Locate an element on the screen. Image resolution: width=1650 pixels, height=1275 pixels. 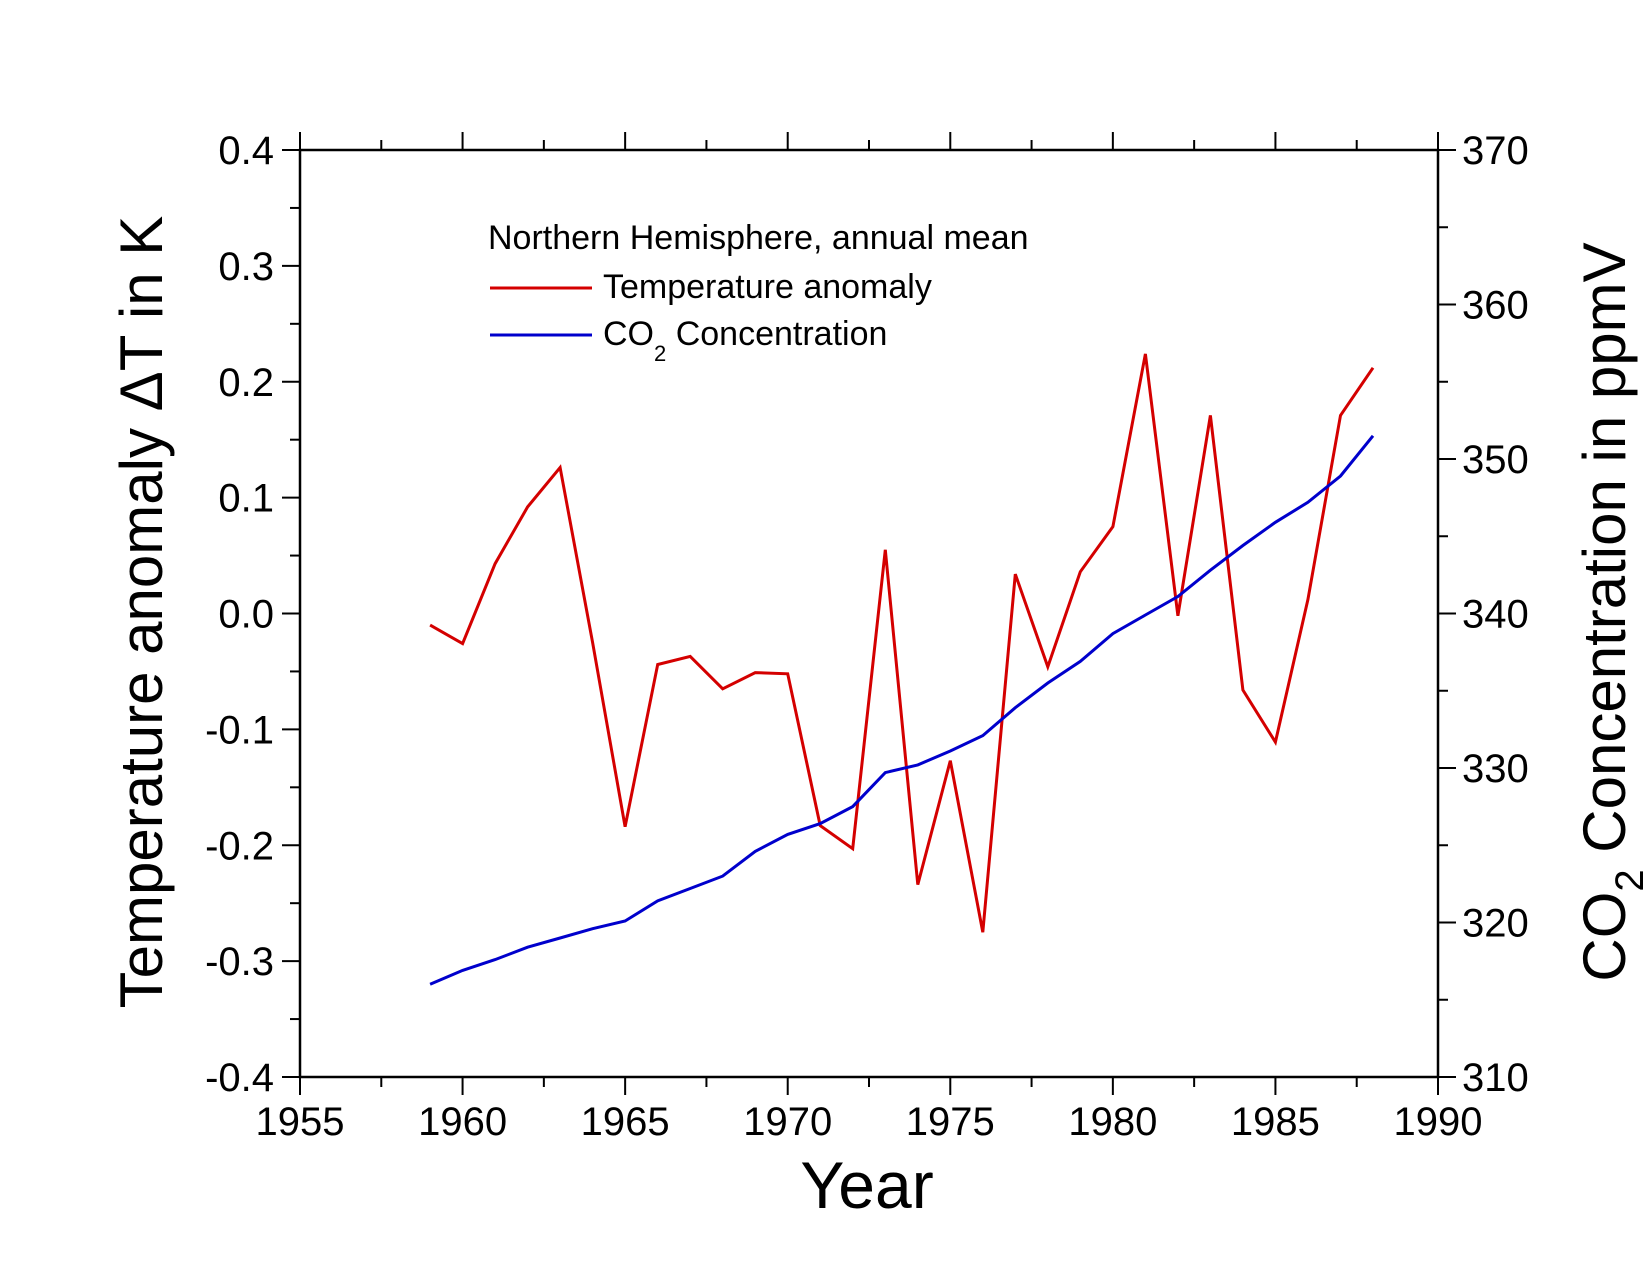
x-tick-label: 1980 is located at coordinates (1112, 1122).